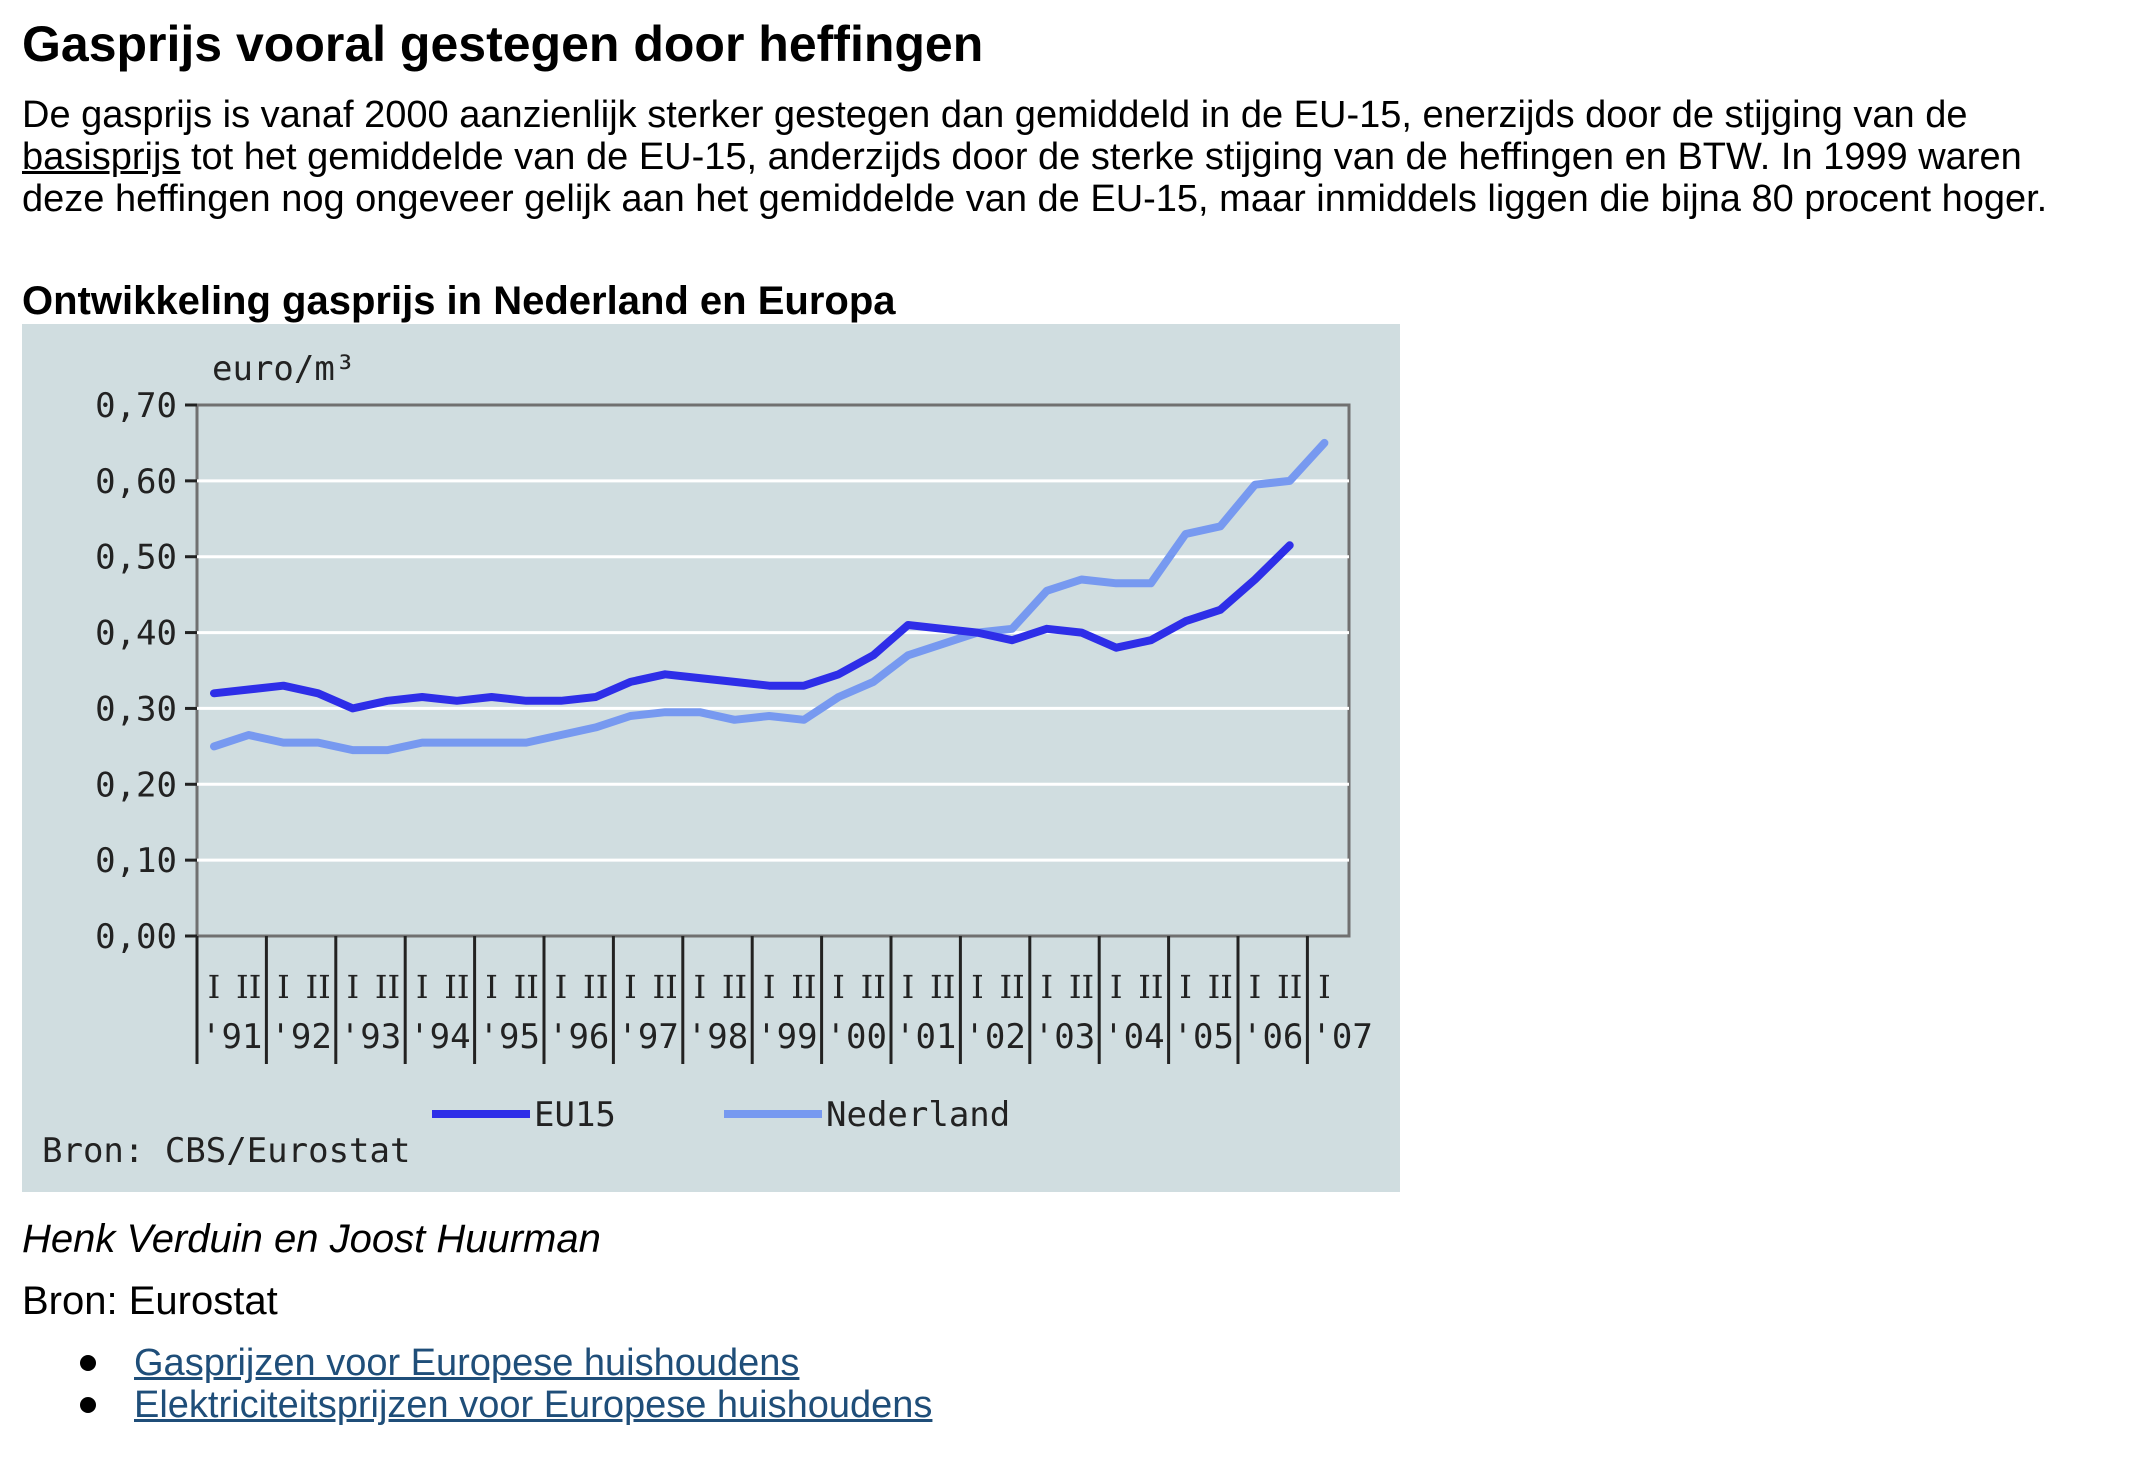  Describe the element at coordinates (1133, 1037) in the screenshot. I see `x-year-label: '04` at that location.